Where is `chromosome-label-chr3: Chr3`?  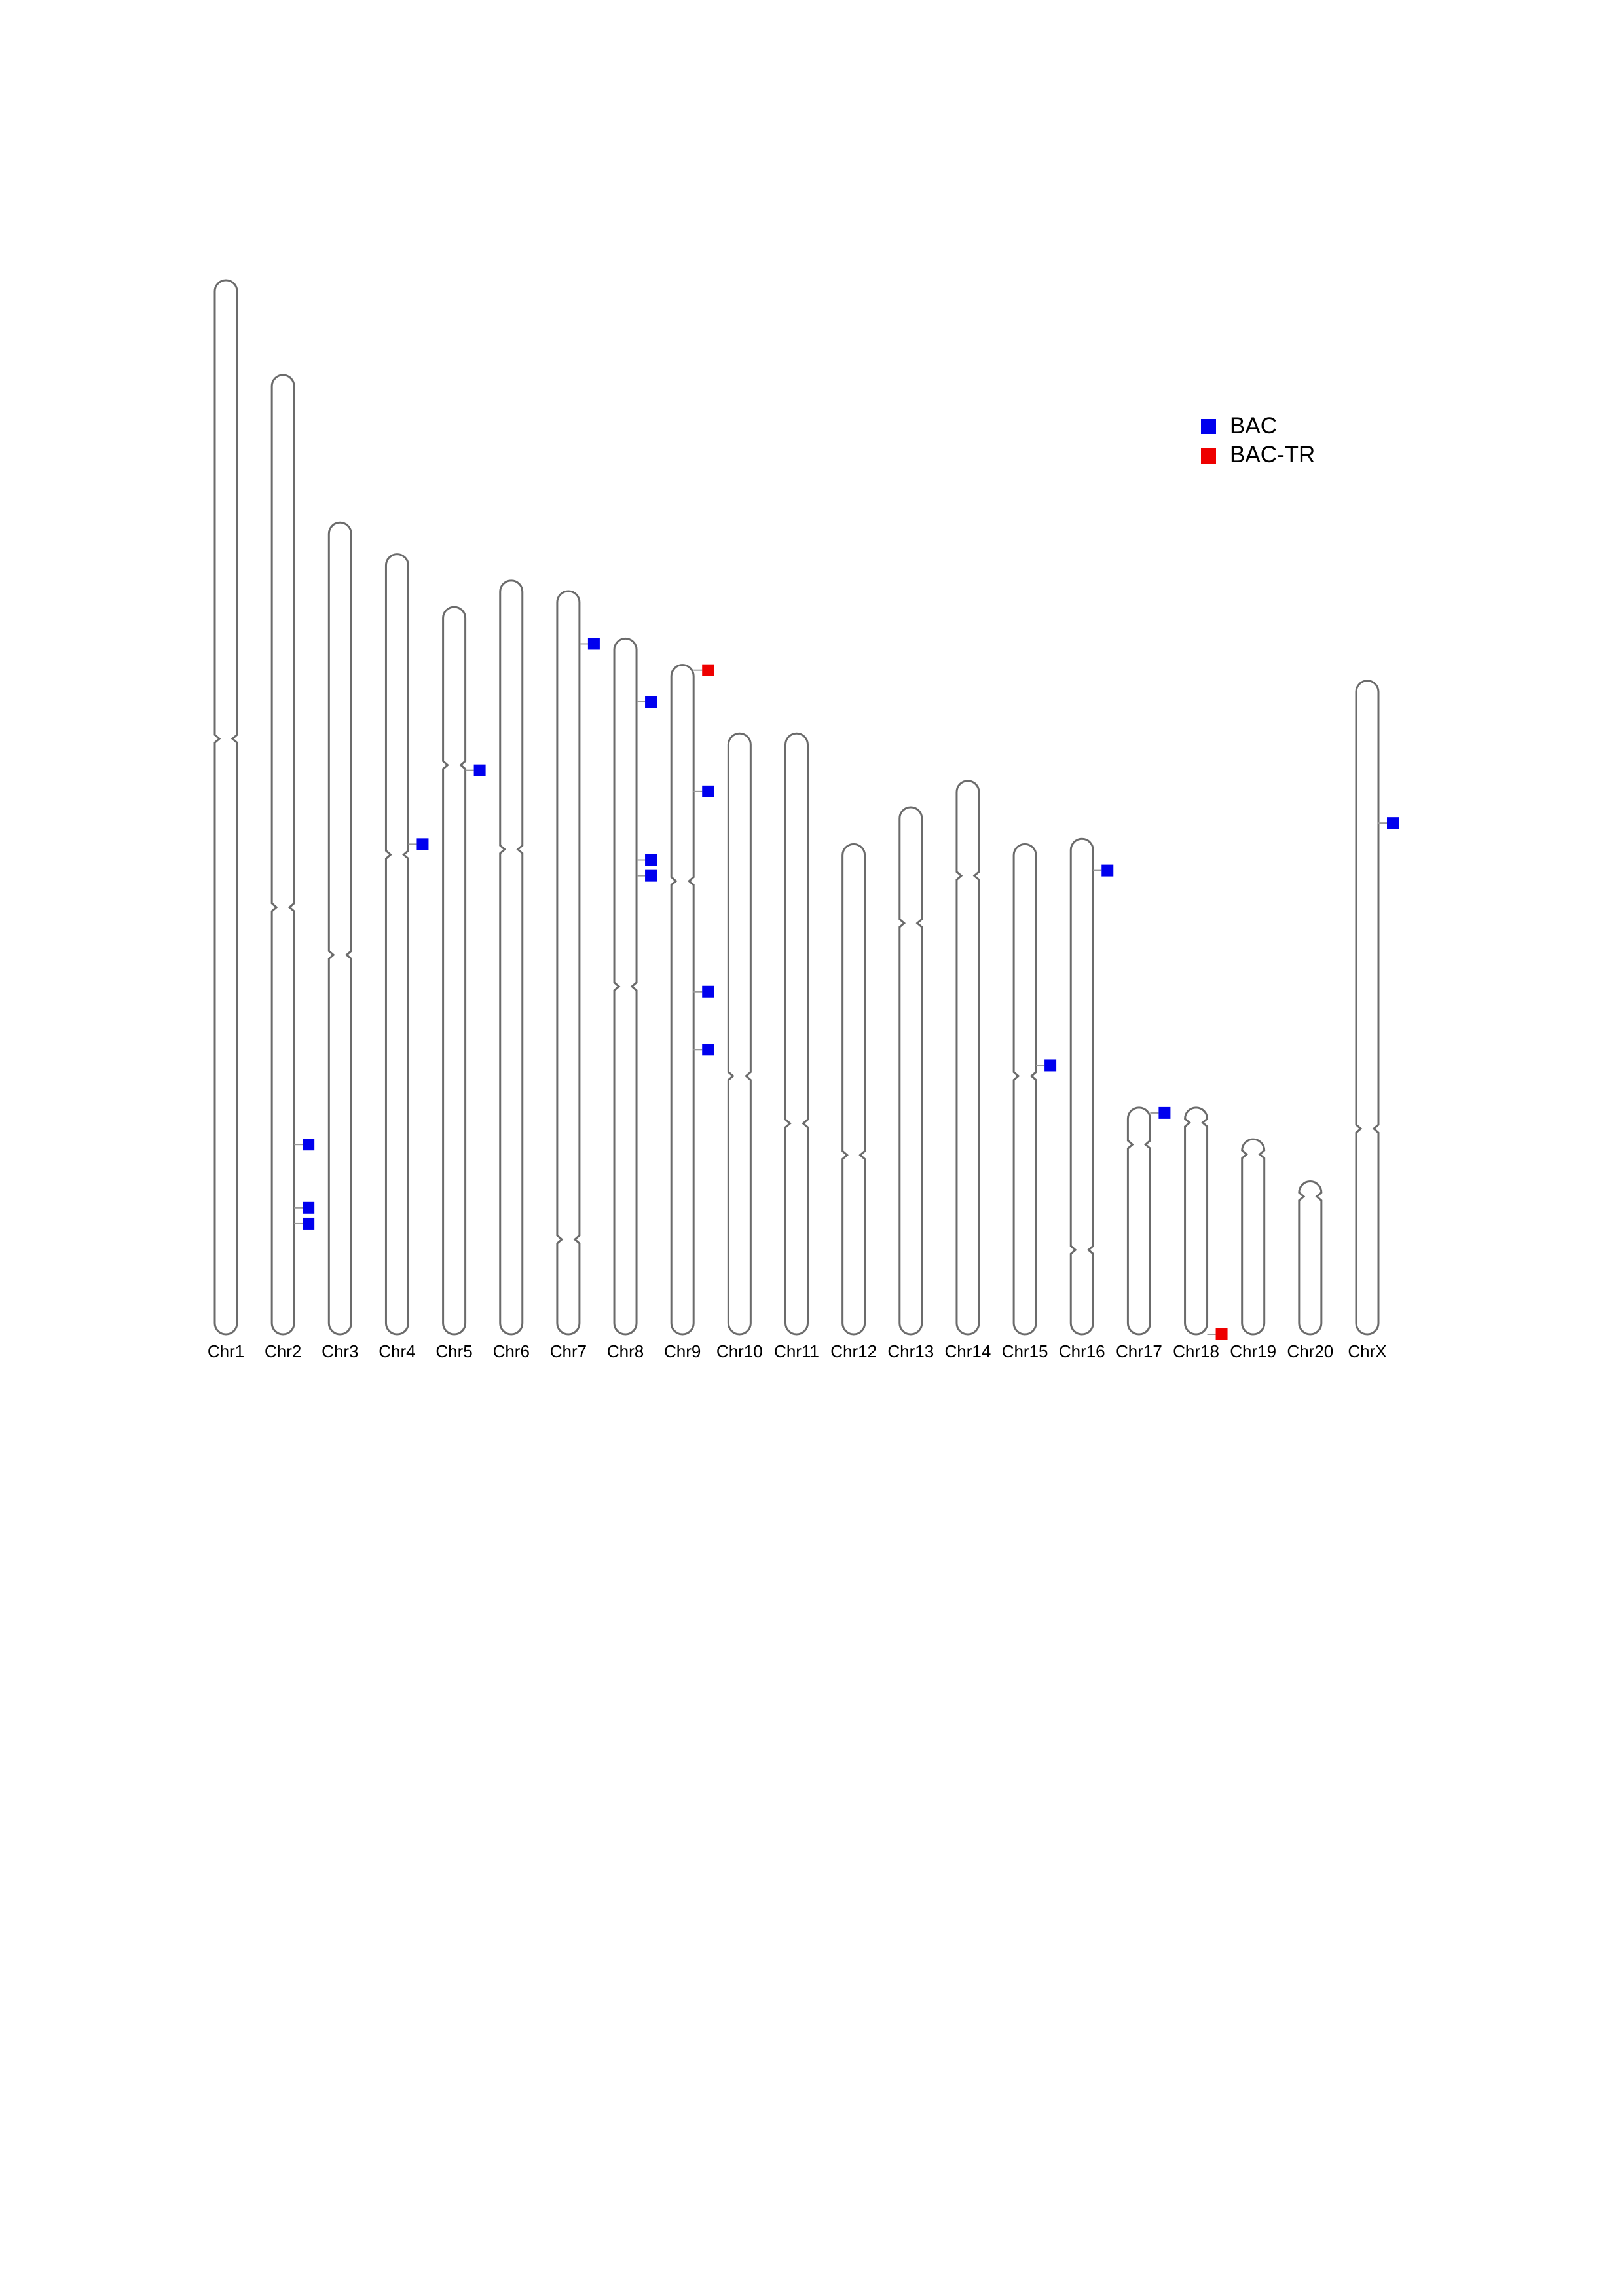 chromosome-label-chr3: Chr3 is located at coordinates (340, 1351).